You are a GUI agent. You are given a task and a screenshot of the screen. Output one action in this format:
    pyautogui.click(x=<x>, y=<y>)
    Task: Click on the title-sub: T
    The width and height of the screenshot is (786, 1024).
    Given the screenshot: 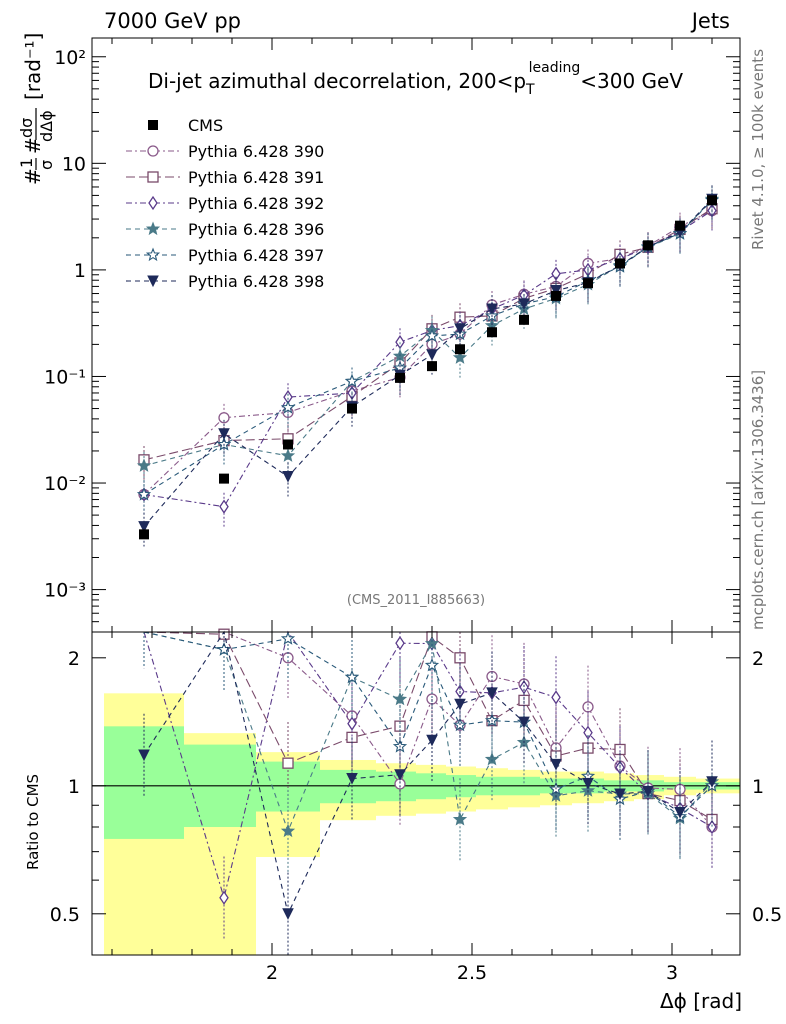 What is the action you would take?
    pyautogui.click(x=530, y=90)
    